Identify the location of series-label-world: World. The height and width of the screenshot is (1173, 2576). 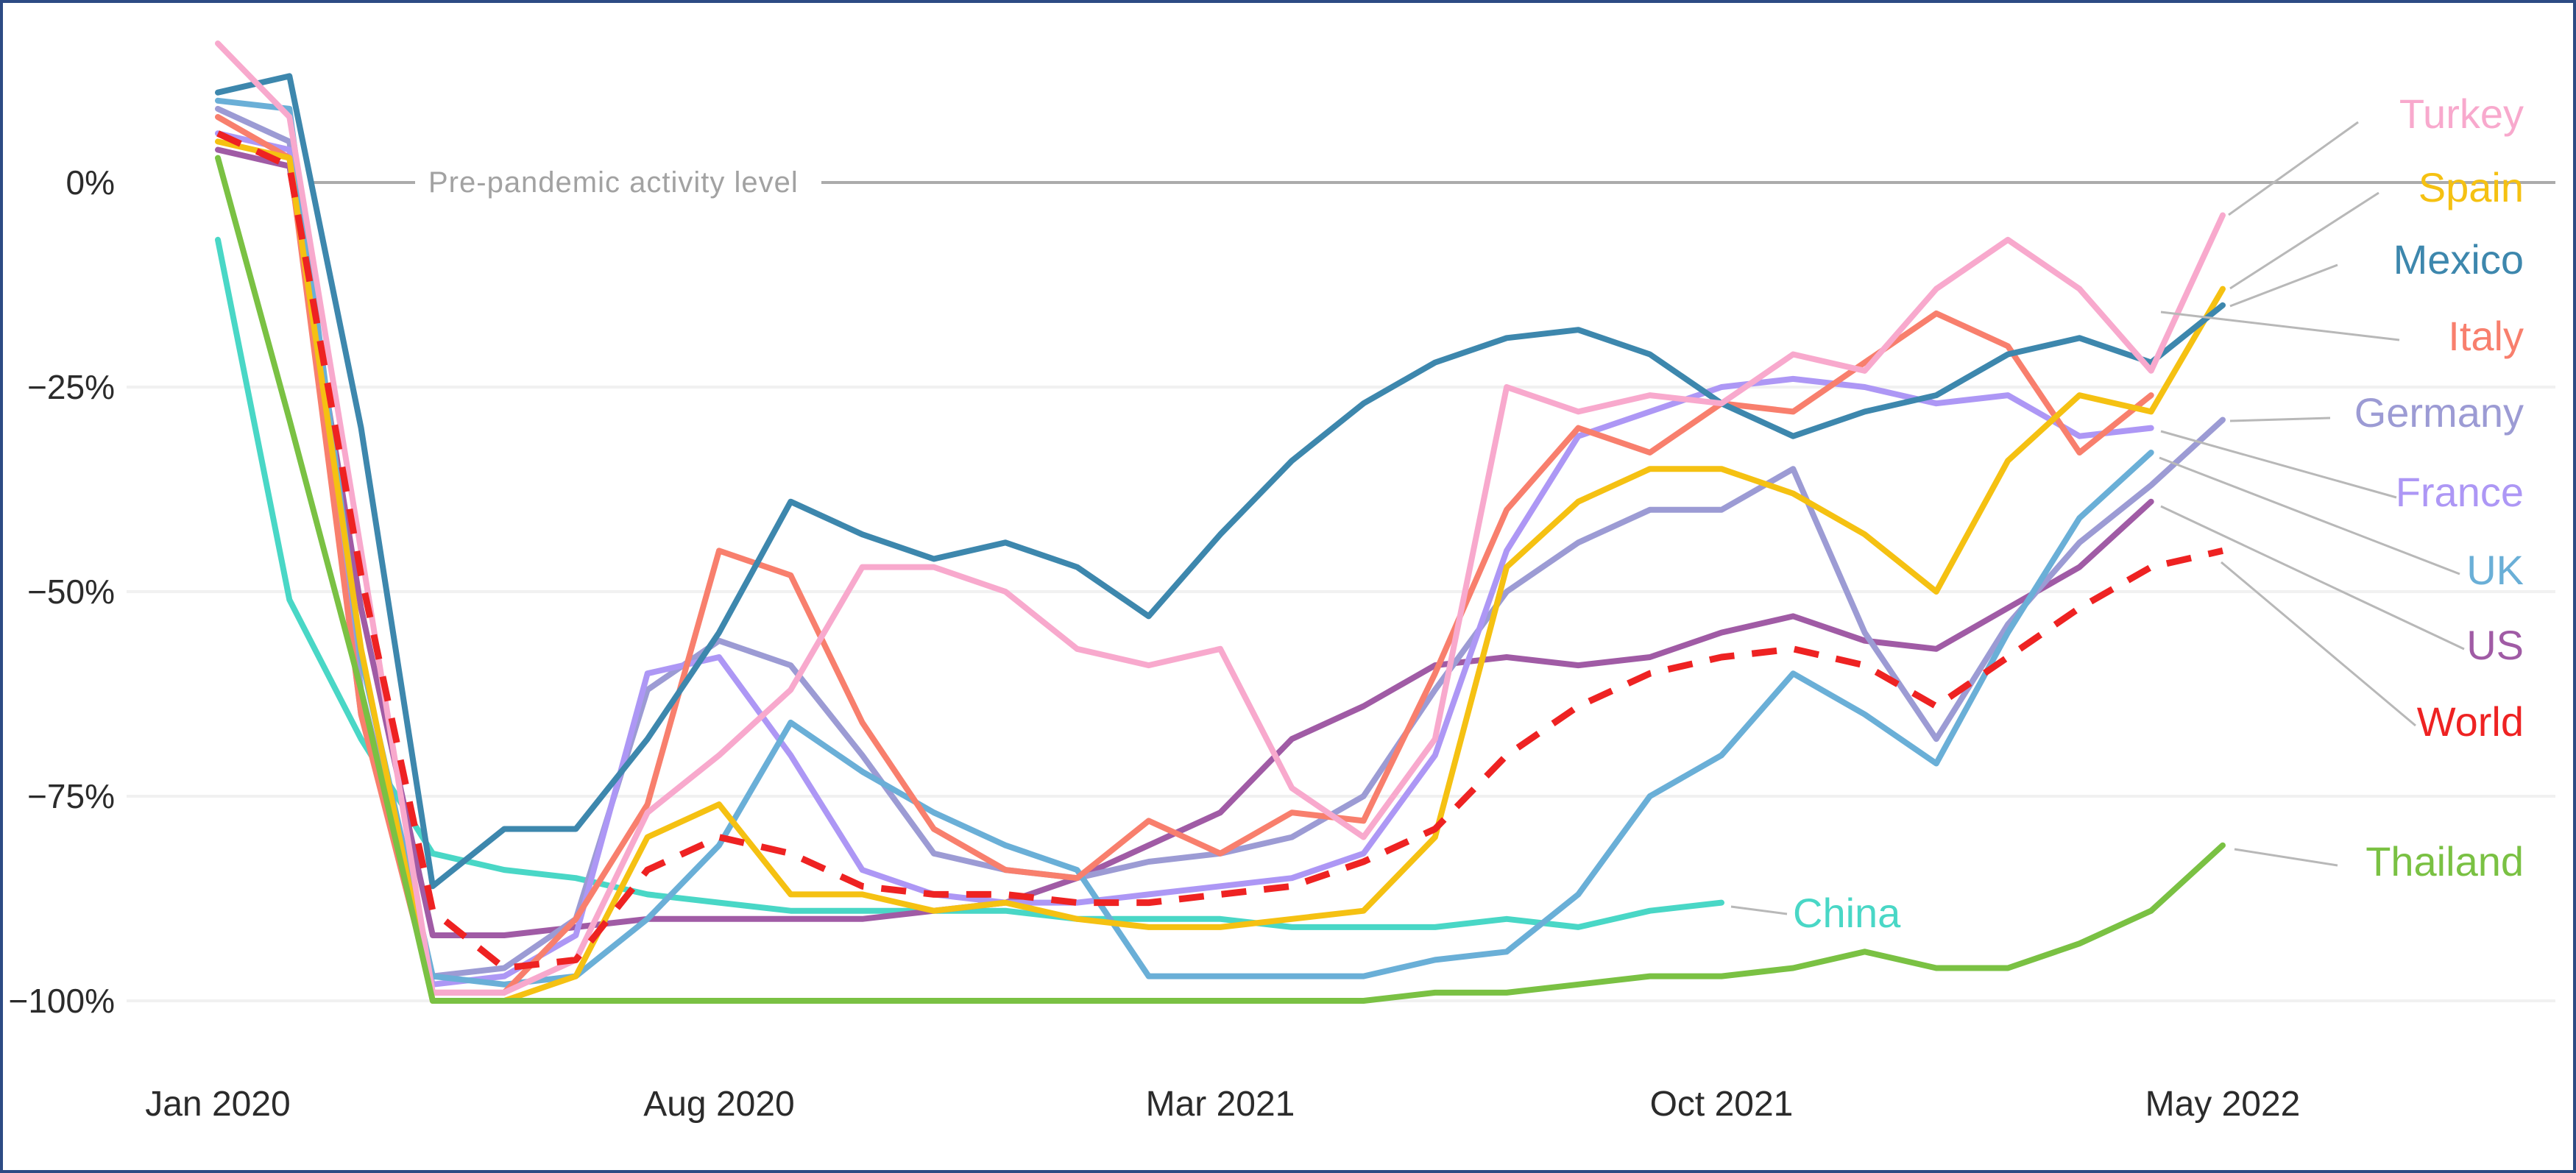
(2470, 721).